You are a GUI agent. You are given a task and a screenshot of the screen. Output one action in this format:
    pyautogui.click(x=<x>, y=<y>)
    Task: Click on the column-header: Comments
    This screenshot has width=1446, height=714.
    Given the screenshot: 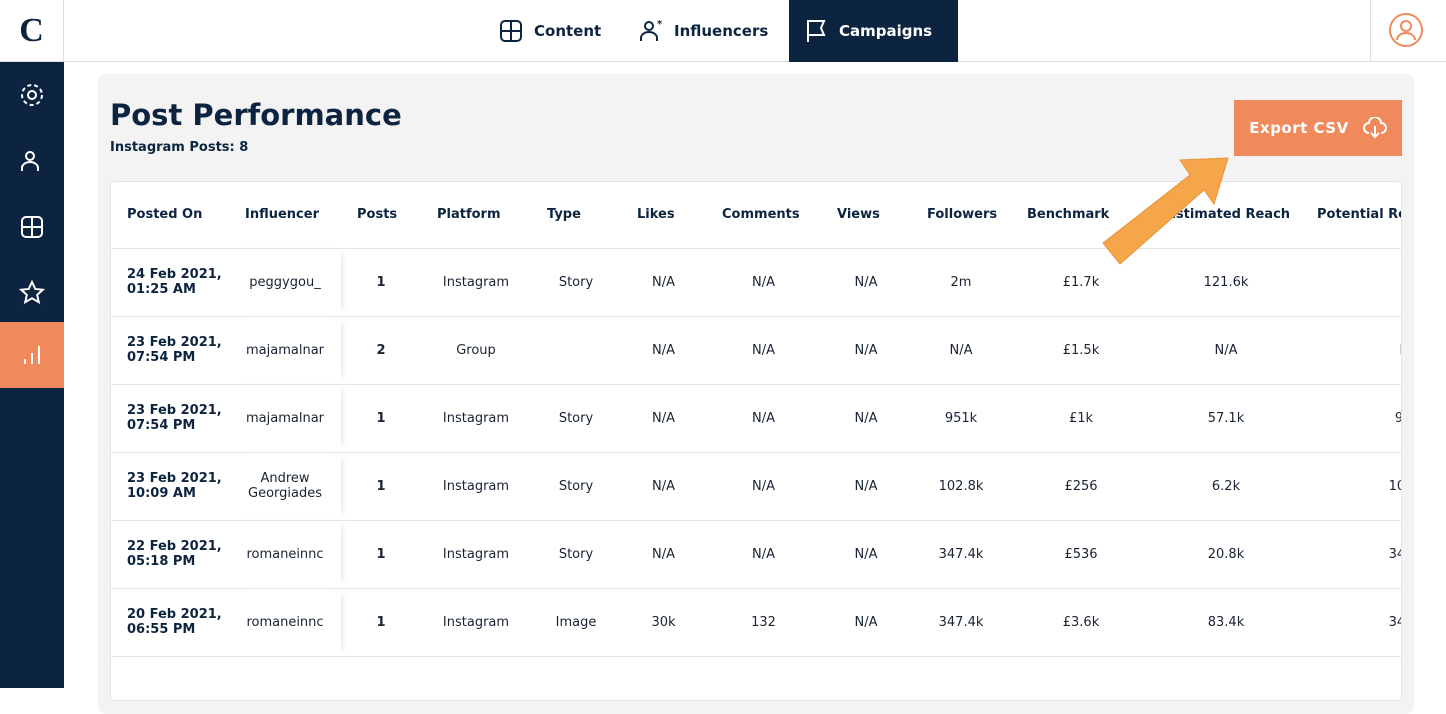 What is the action you would take?
    pyautogui.click(x=763, y=215)
    